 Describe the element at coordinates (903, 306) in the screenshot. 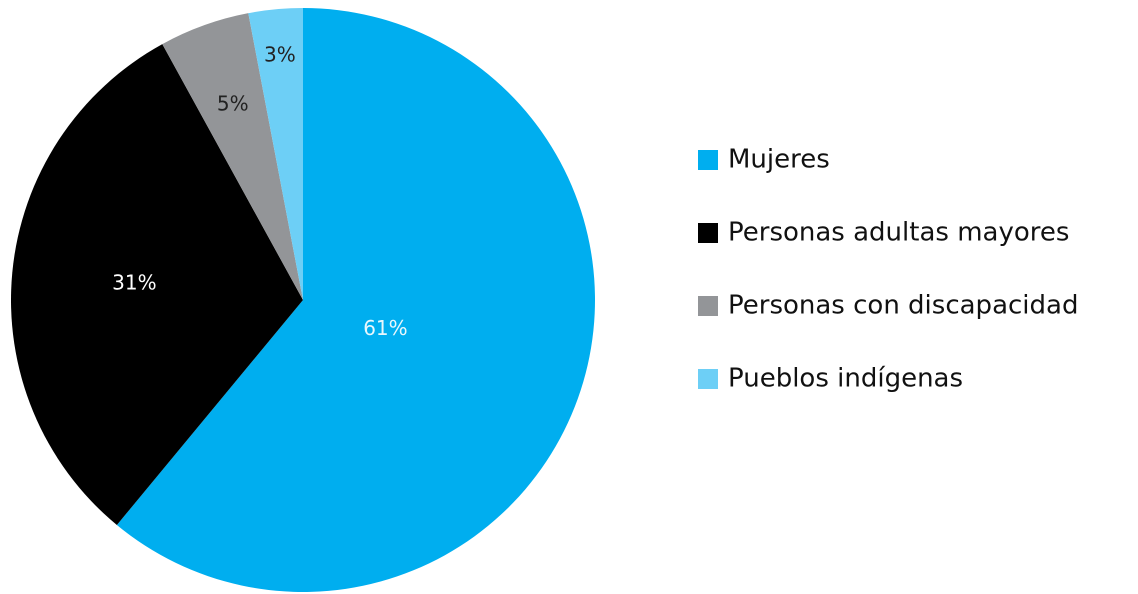

I see `legend-label: Personas con discapacidad` at that location.